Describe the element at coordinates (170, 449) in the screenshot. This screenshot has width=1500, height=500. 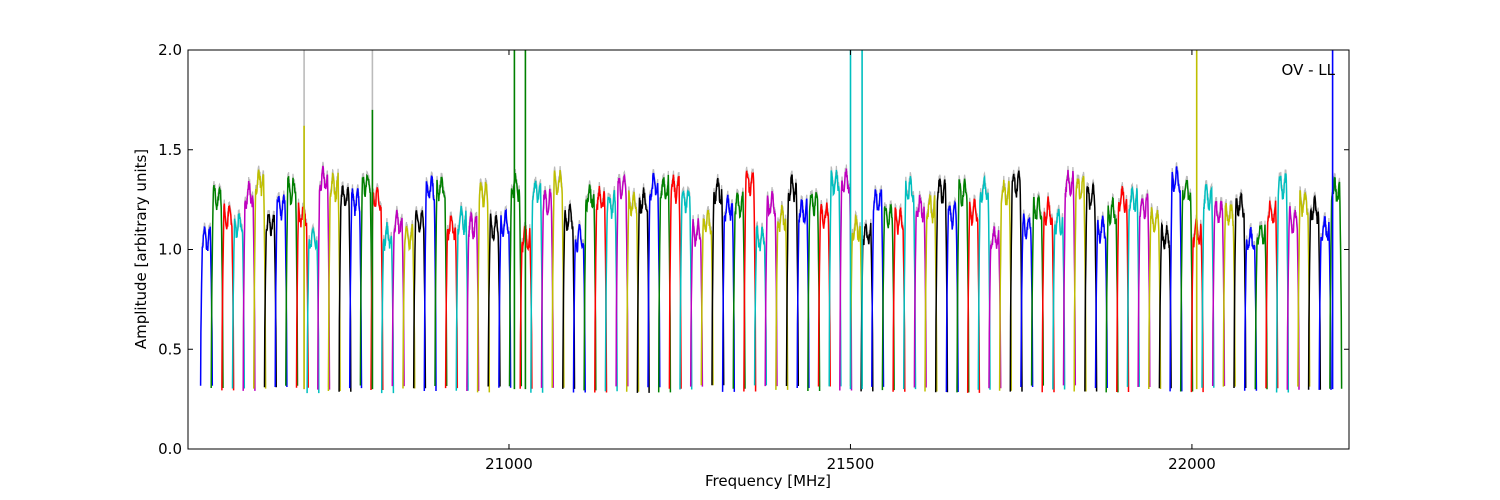
I see `y-tick-label: 0.0` at that location.